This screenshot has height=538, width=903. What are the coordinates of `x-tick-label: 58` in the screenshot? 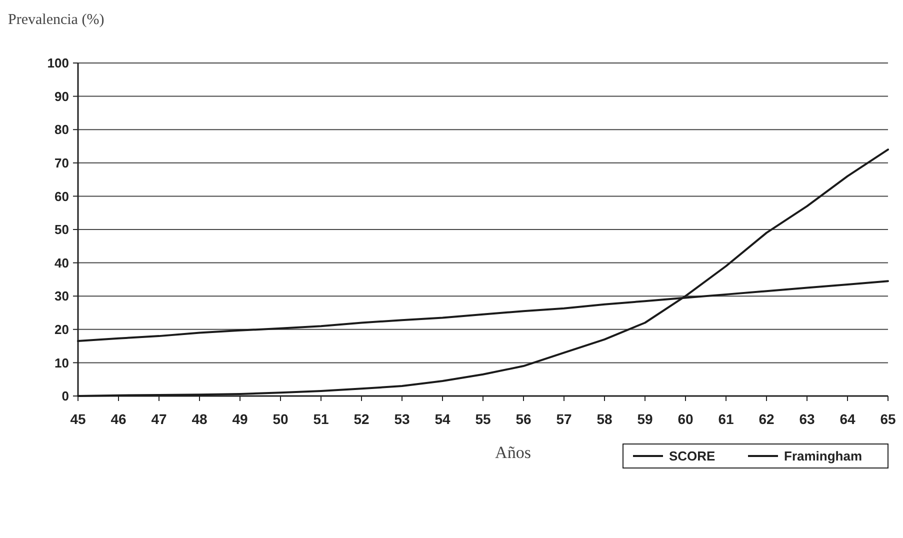 It's located at (604, 419).